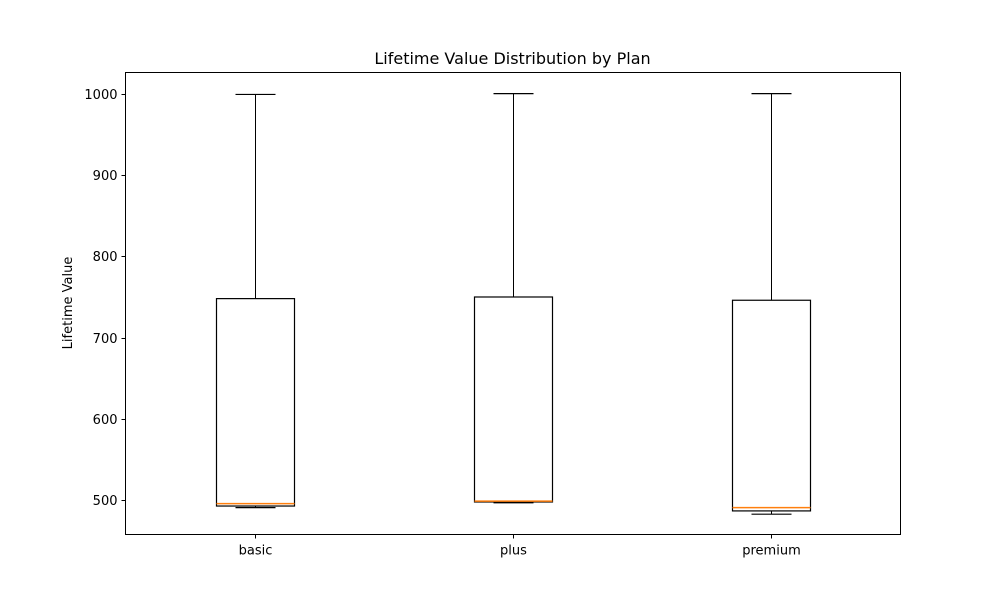 The width and height of the screenshot is (1000, 600). I want to click on y-axis-ticks: 500 600 700 800 900 1000, so click(105, 298).